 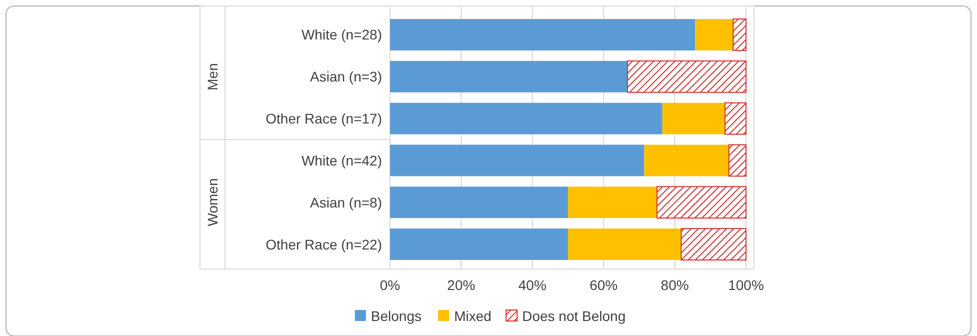 I want to click on x-tick-label: 40%, so click(x=532, y=285).